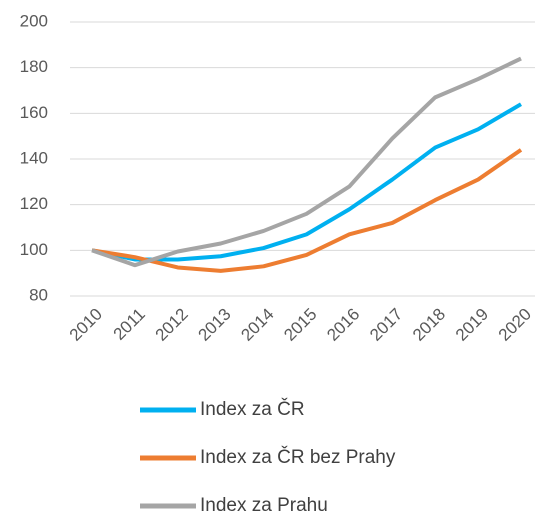 The height and width of the screenshot is (515, 539). Describe the element at coordinates (264, 505) in the screenshot. I see `legend-label: Index za Prahu` at that location.